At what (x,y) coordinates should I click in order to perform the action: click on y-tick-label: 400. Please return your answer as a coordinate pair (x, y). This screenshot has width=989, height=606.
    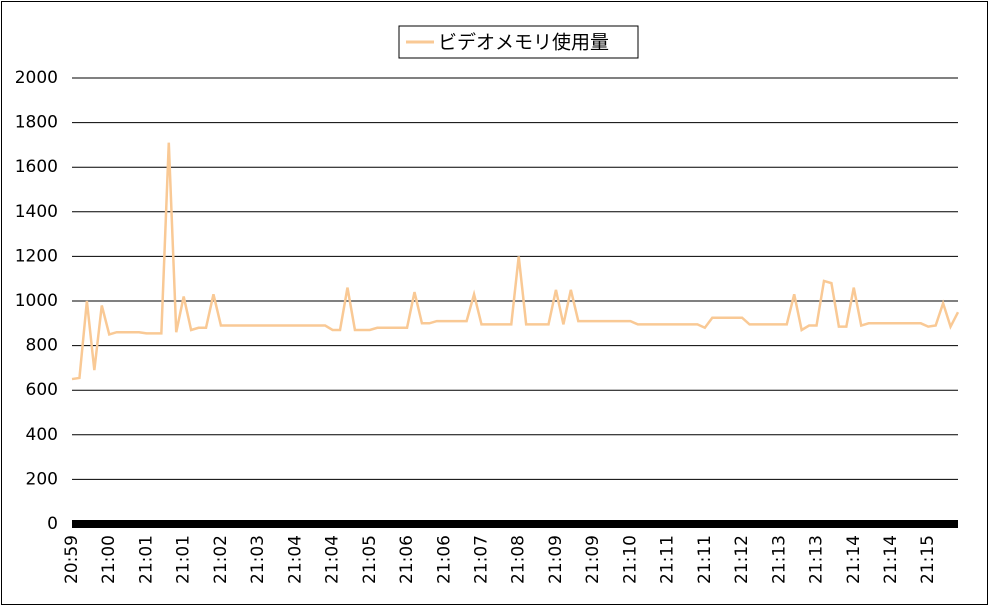
    Looking at the image, I should click on (42, 435).